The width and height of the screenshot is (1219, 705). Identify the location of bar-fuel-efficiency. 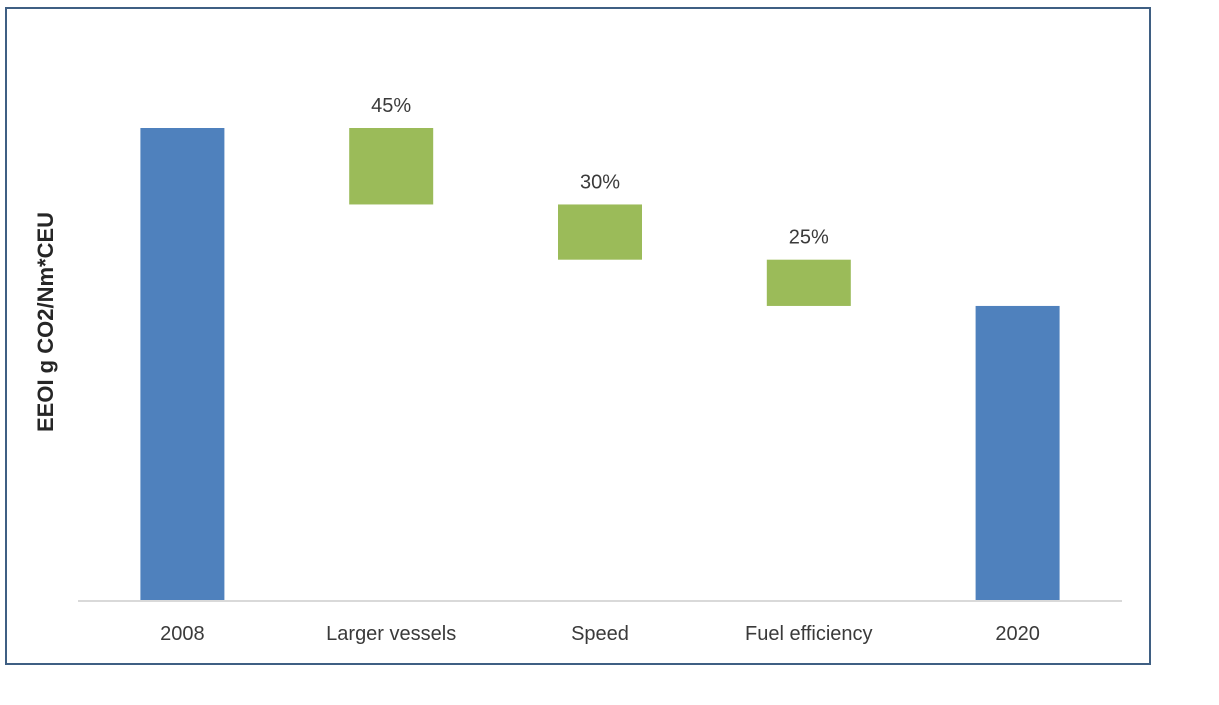
(808, 282).